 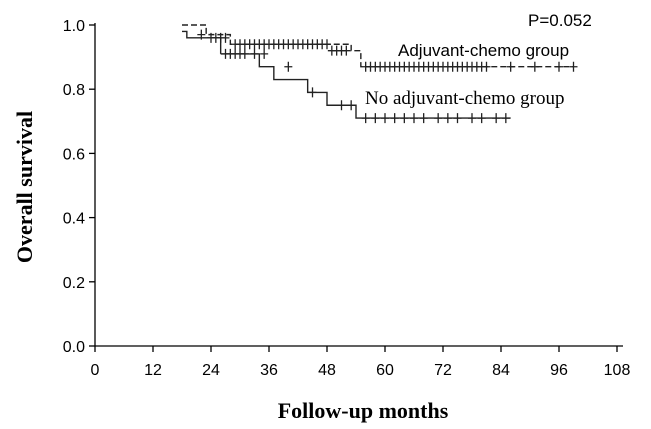 I want to click on x-tick-label: 48, so click(x=327, y=370).